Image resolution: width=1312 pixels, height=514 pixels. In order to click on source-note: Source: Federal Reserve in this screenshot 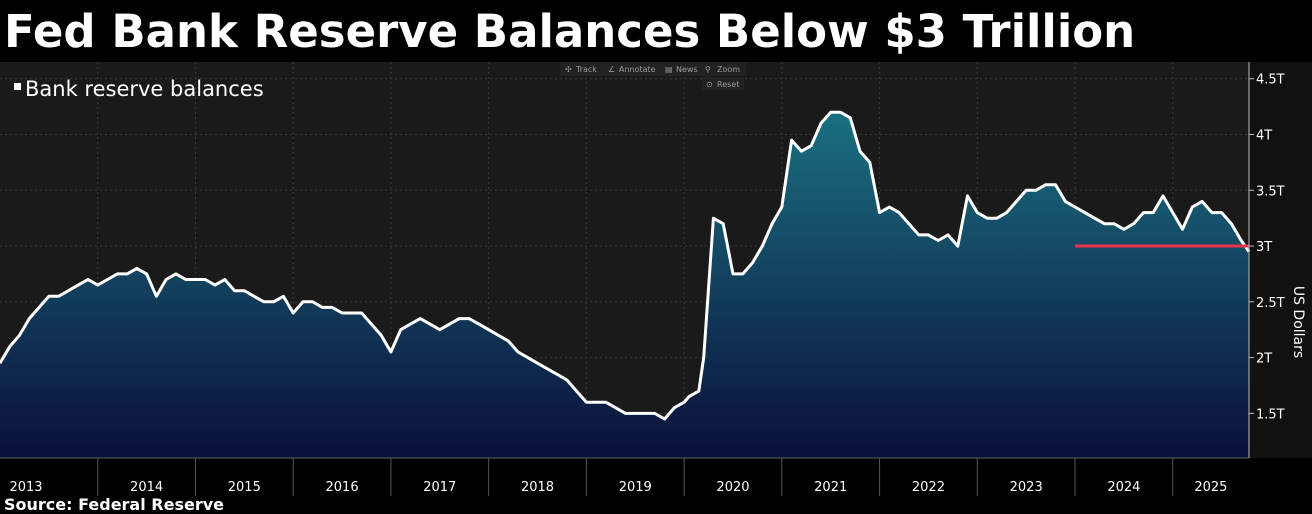, I will do `click(114, 504)`.